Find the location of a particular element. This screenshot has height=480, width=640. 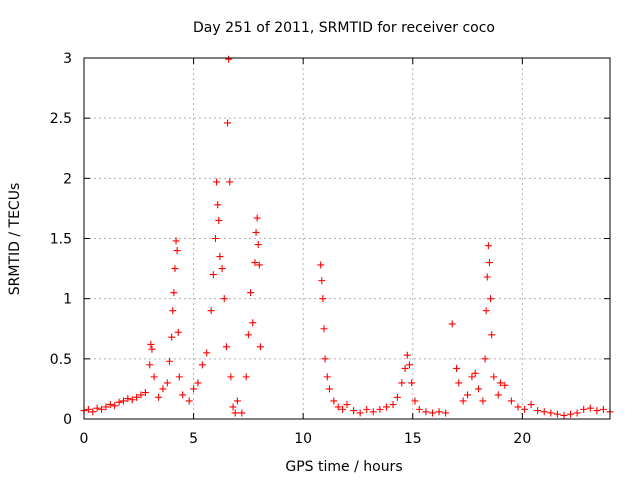

x-axis-label: GPS time / hours is located at coordinates (343, 467).